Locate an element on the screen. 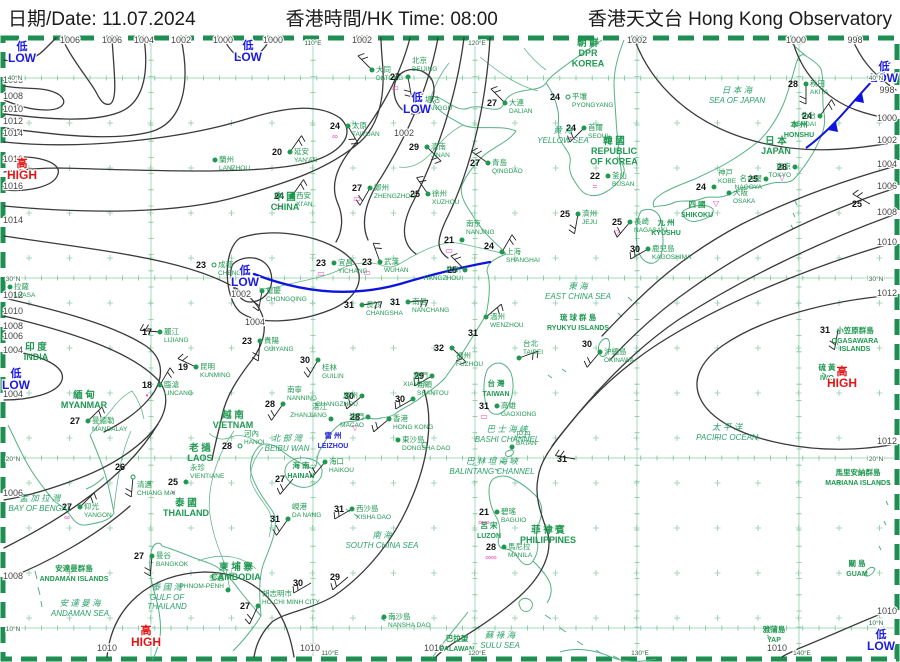 The height and width of the screenshot is (662, 900). station-name-en: SENDAI is located at coordinates (804, 124).